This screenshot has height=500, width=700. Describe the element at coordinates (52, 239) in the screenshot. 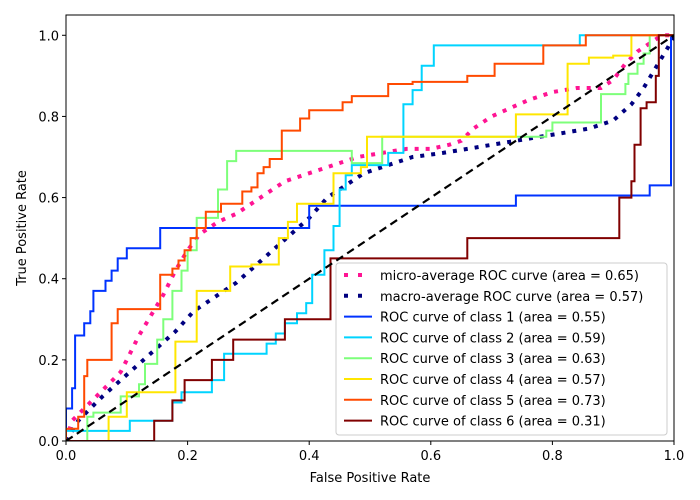

I see `y-axis: 0.0 0.2 0.4 0.6 0.8 1.0` at that location.